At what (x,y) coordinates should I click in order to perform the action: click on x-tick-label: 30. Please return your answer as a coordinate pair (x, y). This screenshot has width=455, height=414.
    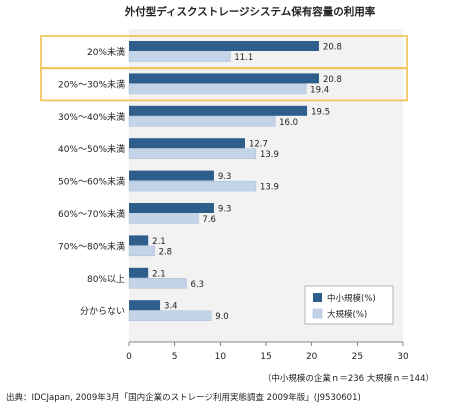
    Looking at the image, I should click on (403, 357).